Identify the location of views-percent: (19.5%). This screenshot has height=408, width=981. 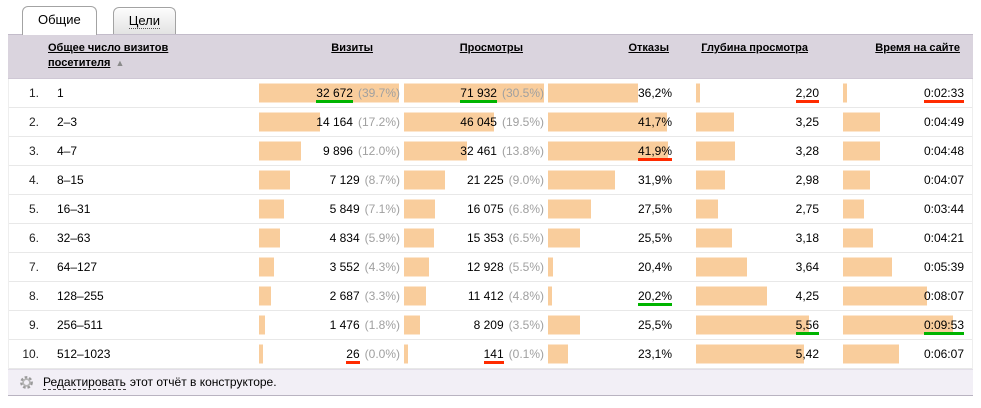
(522, 121).